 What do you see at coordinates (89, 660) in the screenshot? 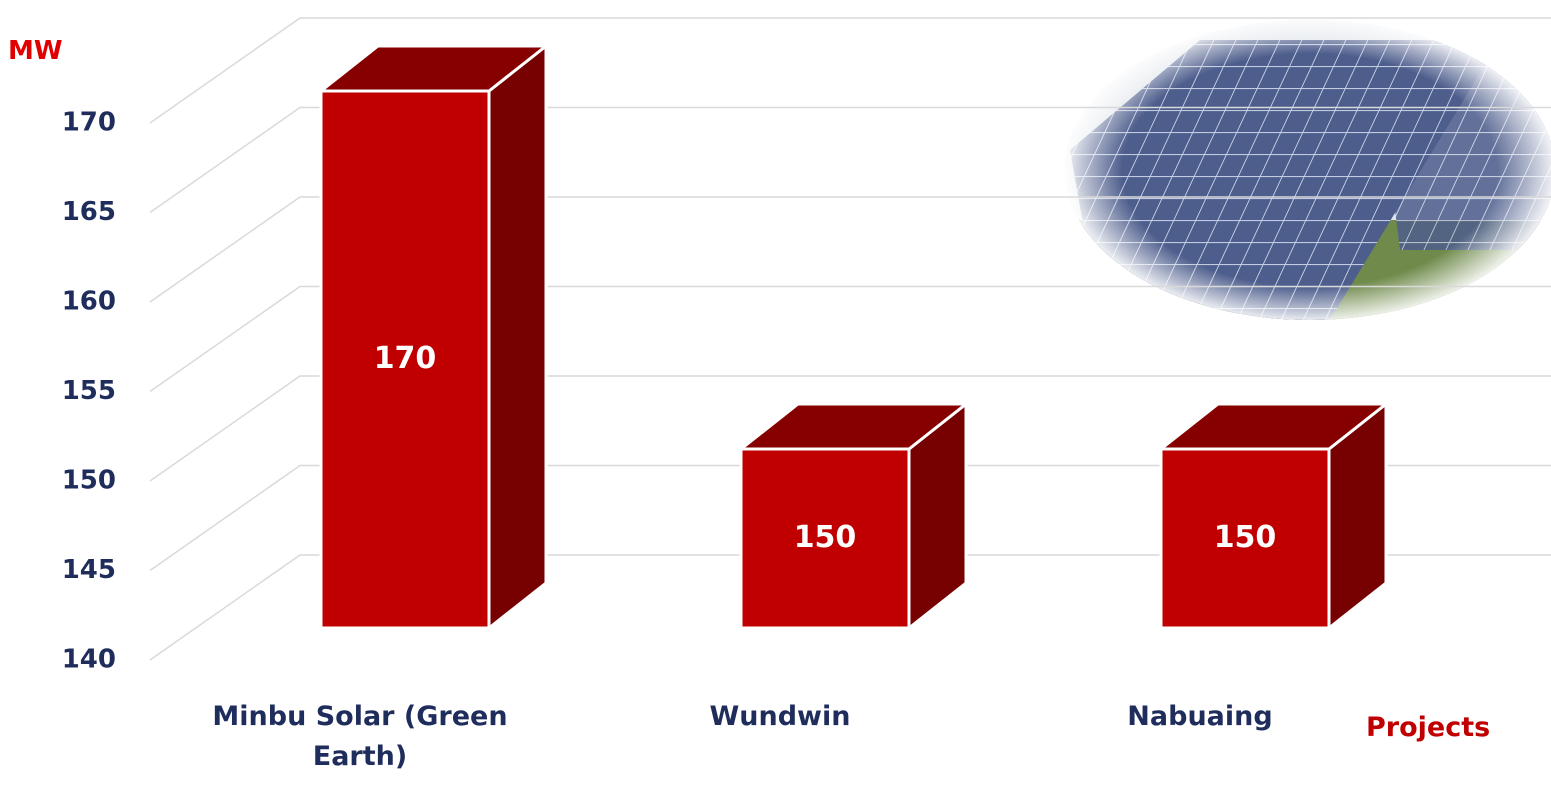
I see `y-tick-label: 140` at bounding box center [89, 660].